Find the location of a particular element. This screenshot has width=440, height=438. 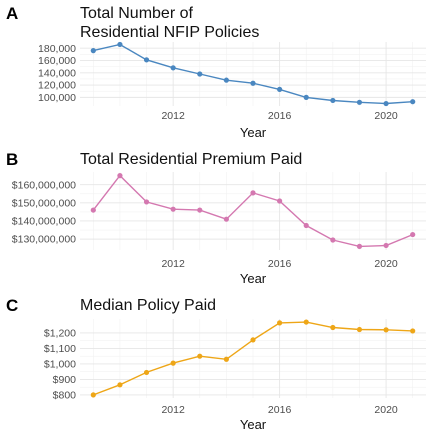

y-tick-label: $900 is located at coordinates (65, 380).